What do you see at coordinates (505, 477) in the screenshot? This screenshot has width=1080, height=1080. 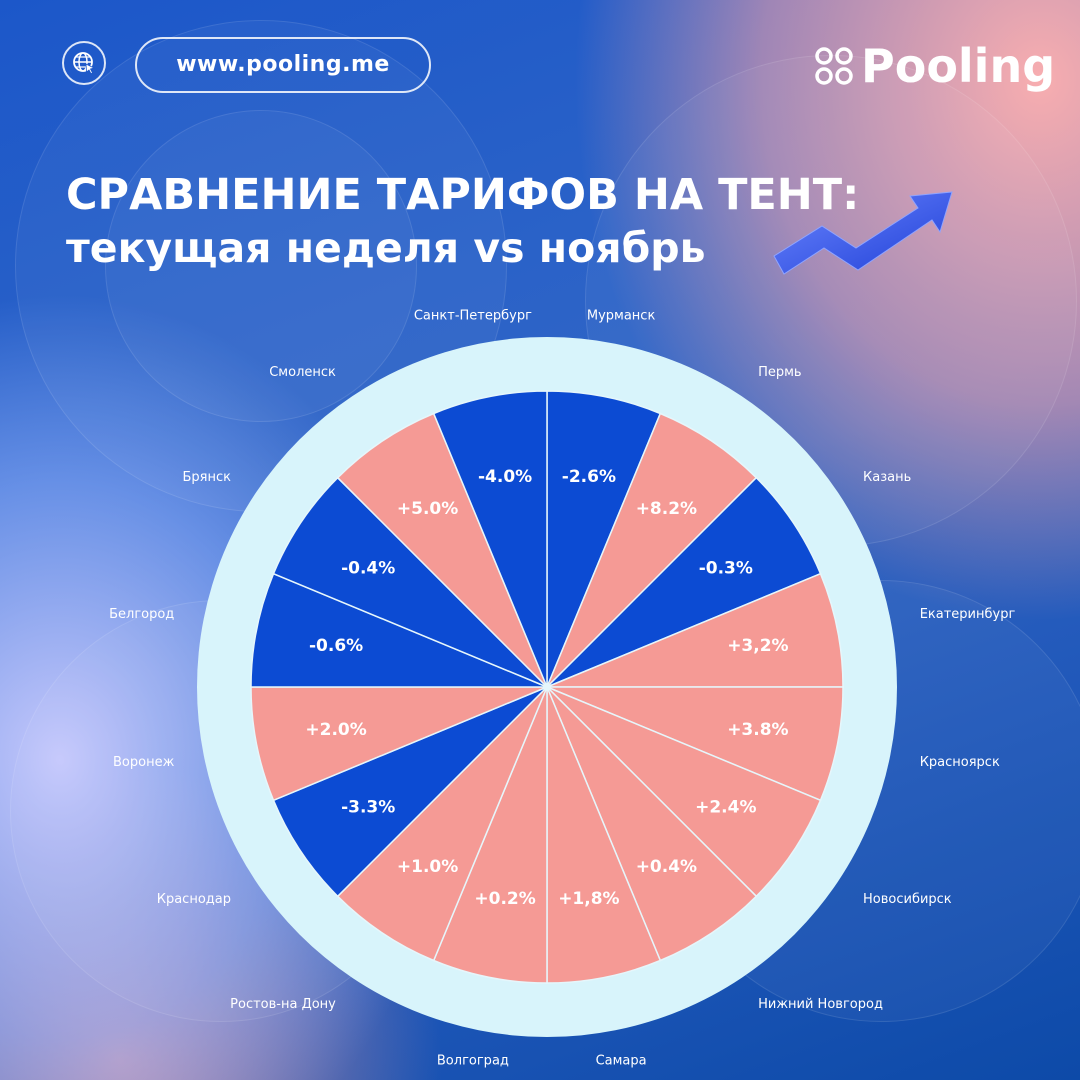 I see `slice-value-label: -4.0%` at bounding box center [505, 477].